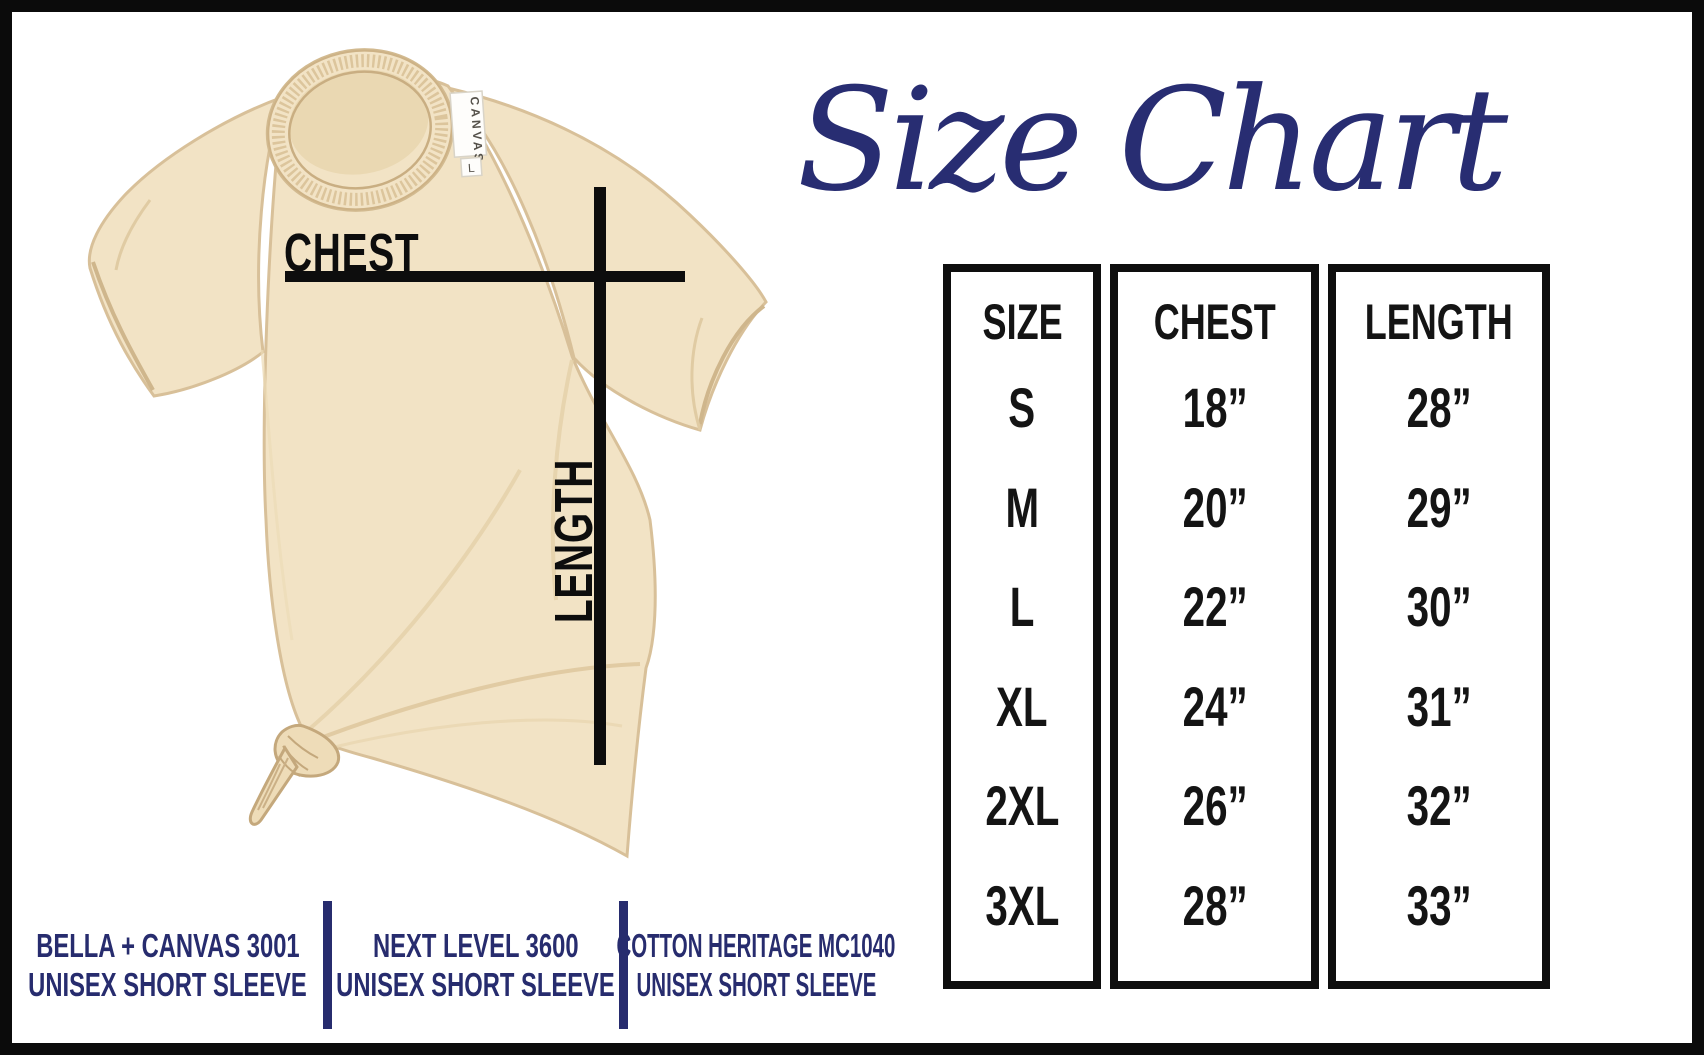 The width and height of the screenshot is (1704, 1055). I want to click on table-cell-size: S, so click(1022, 408).